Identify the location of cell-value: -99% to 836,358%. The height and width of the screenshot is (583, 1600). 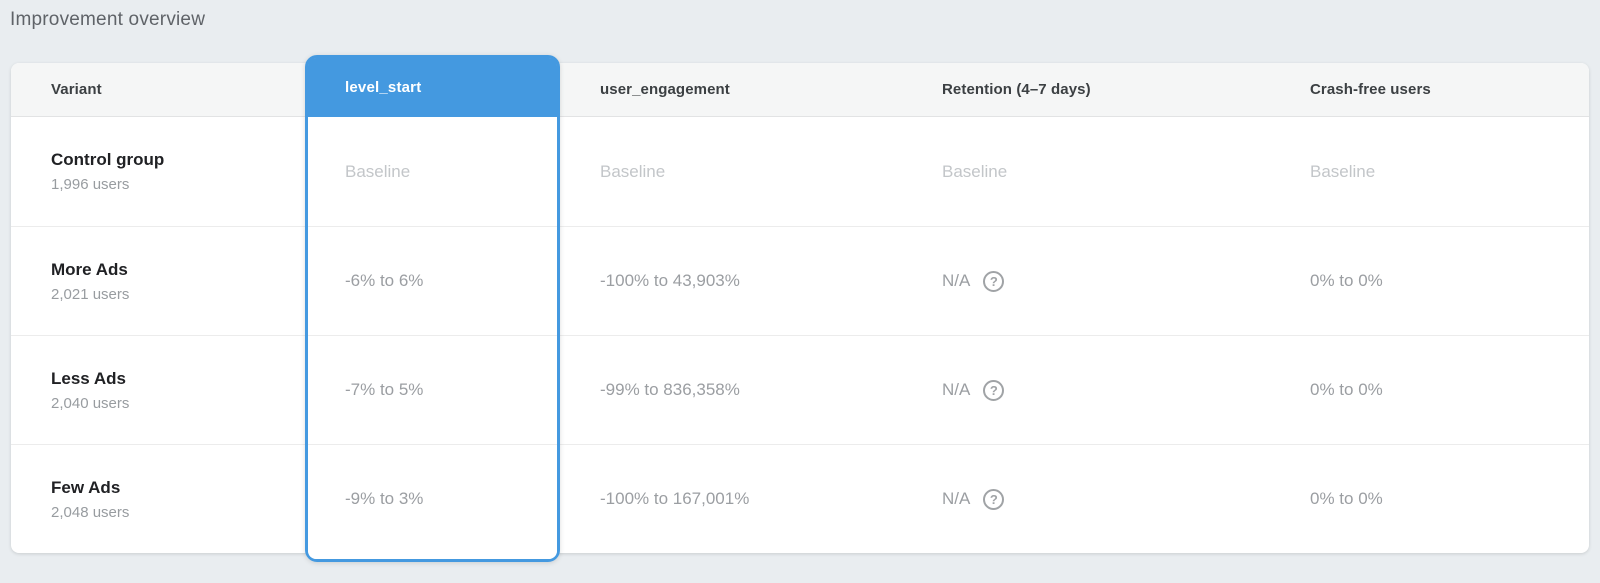
(670, 389).